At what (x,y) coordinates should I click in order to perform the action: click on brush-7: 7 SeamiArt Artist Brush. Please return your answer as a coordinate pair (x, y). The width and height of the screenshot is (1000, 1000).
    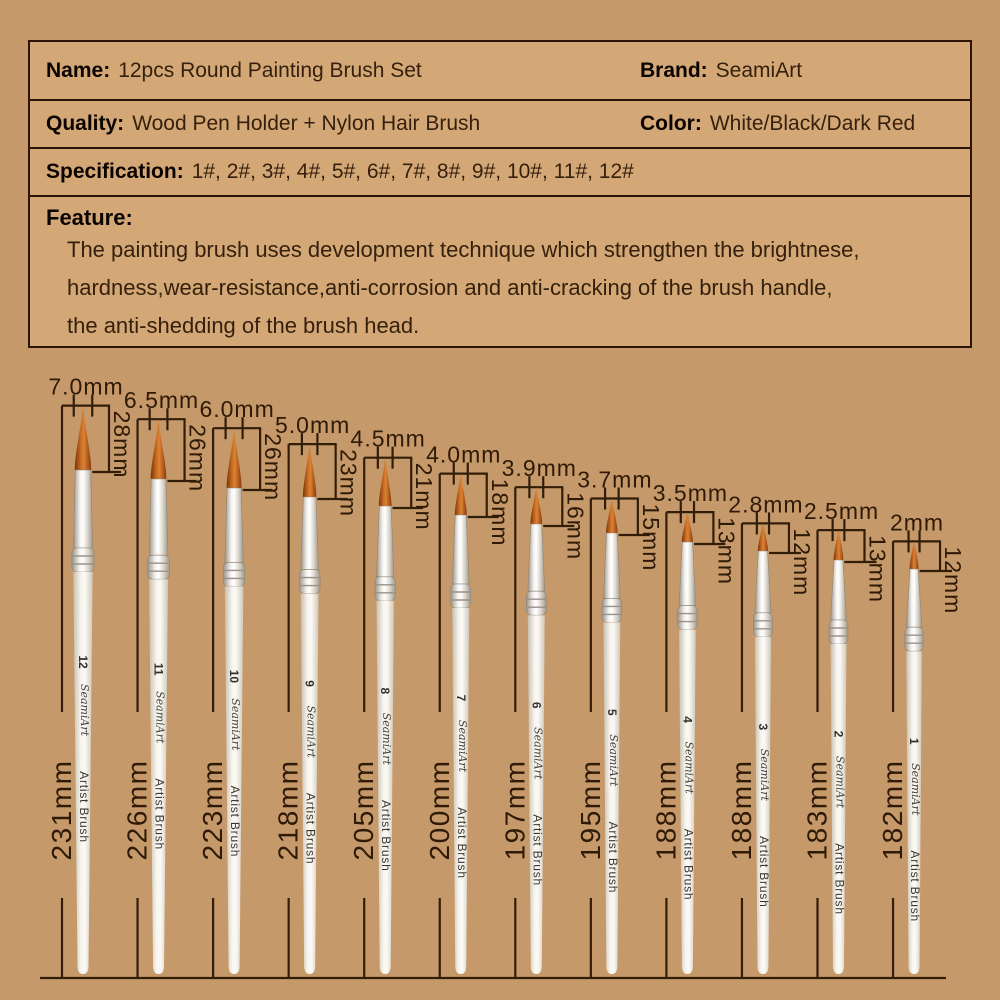
    Looking at the image, I should click on (461, 723).